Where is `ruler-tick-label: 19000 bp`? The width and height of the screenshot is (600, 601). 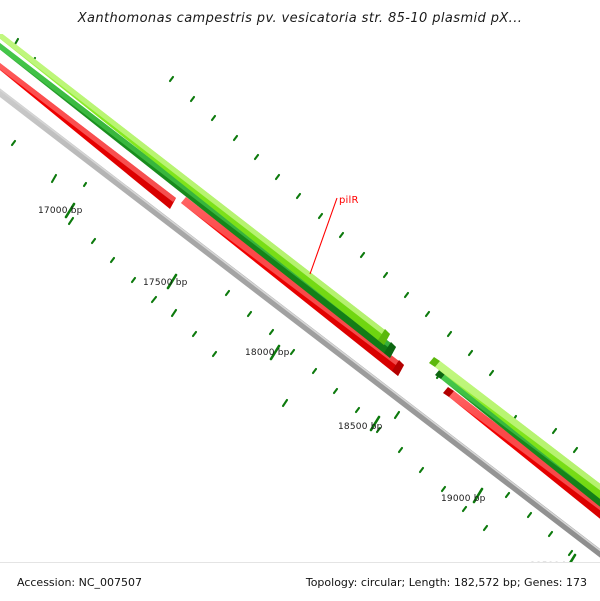
ruler-tick-label: 19000 bp is located at coordinates (463, 499).